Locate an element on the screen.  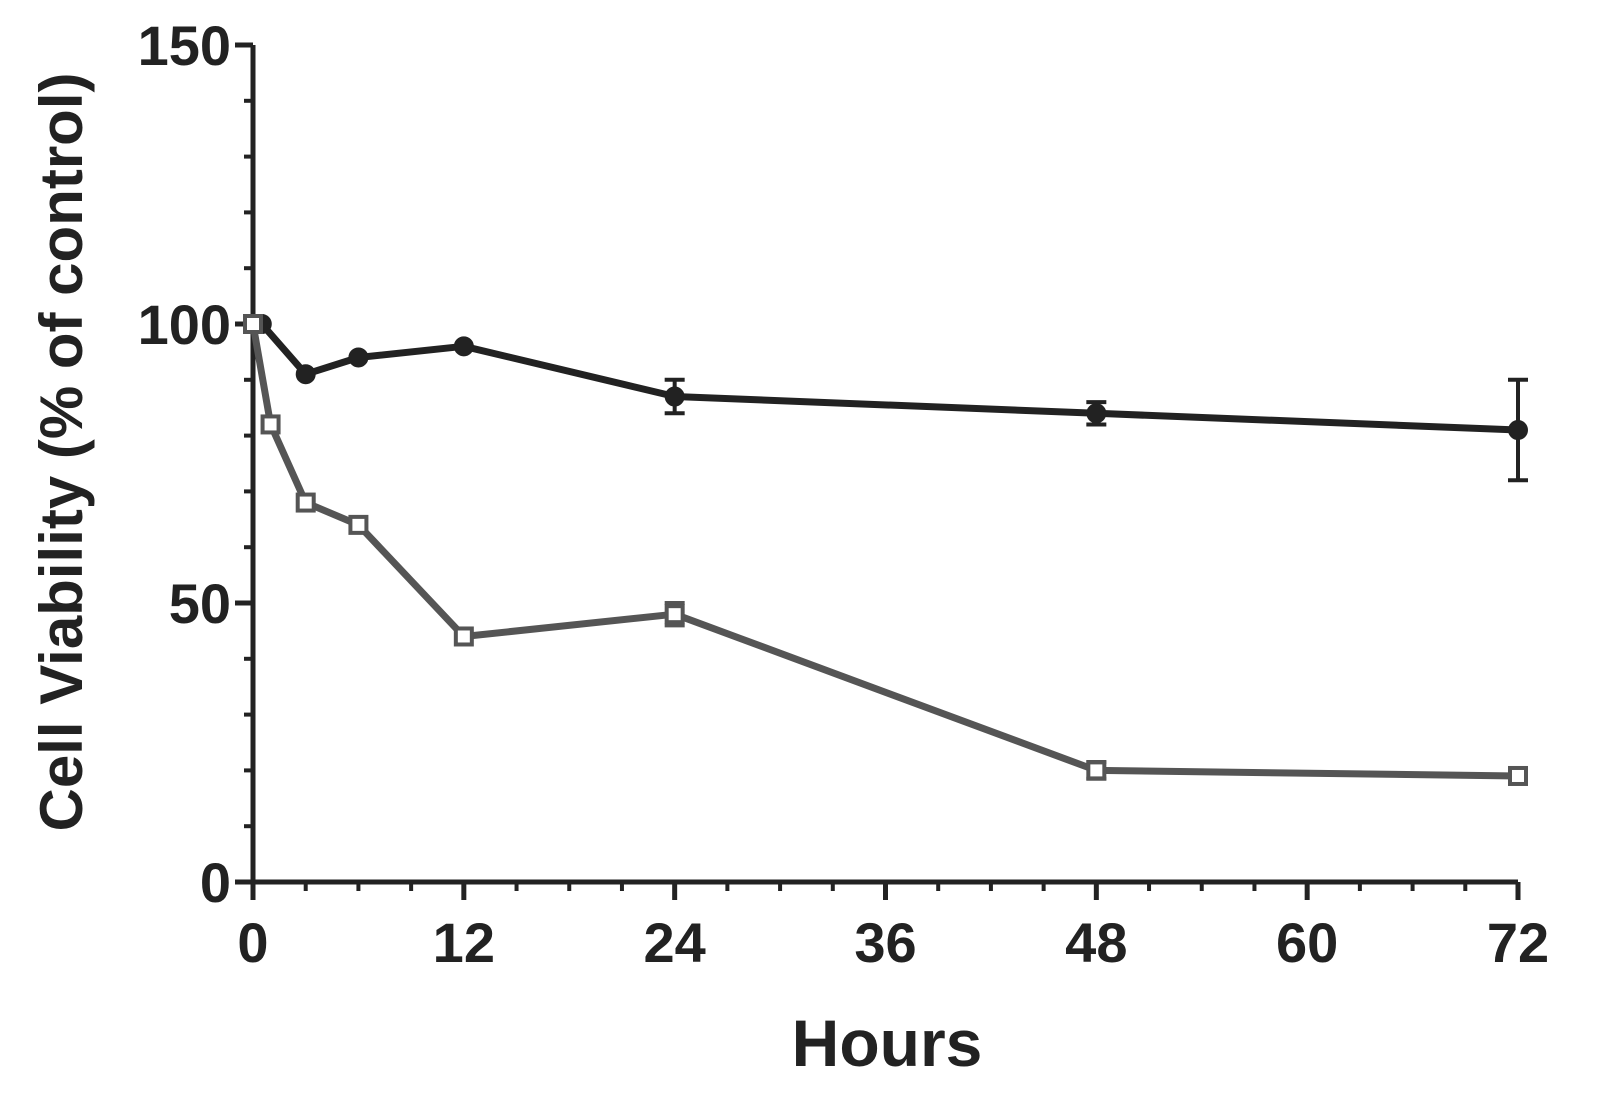
series-line is located at coordinates (886, 377).